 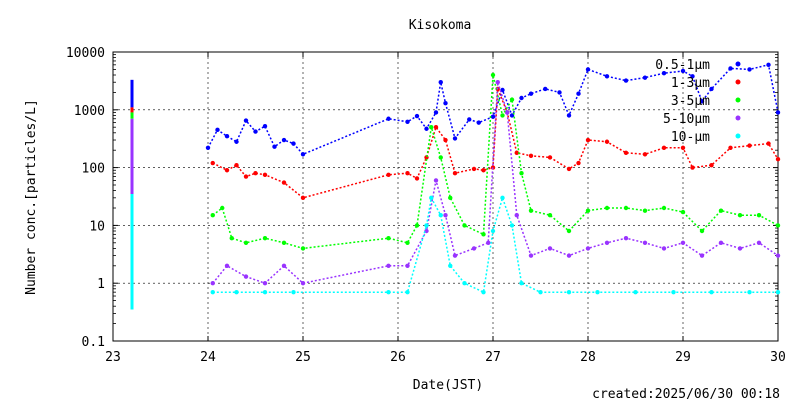 What do you see at coordinates (113, 357) in the screenshot?
I see `x-tick-label: 23` at bounding box center [113, 357].